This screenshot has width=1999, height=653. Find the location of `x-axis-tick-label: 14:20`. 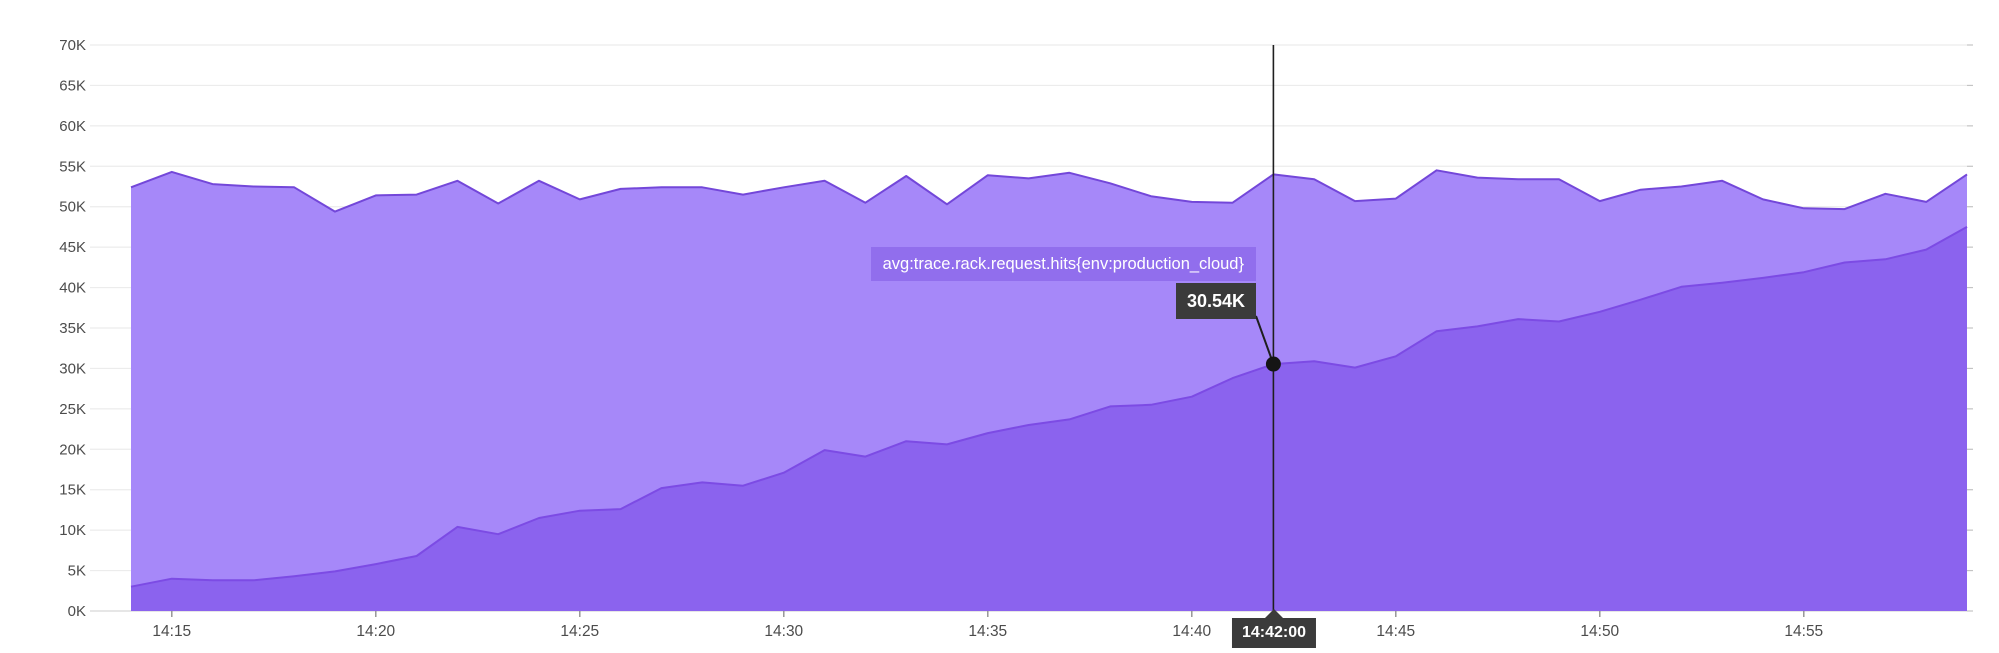

x-axis-tick-label: 14:20 is located at coordinates (375, 631).